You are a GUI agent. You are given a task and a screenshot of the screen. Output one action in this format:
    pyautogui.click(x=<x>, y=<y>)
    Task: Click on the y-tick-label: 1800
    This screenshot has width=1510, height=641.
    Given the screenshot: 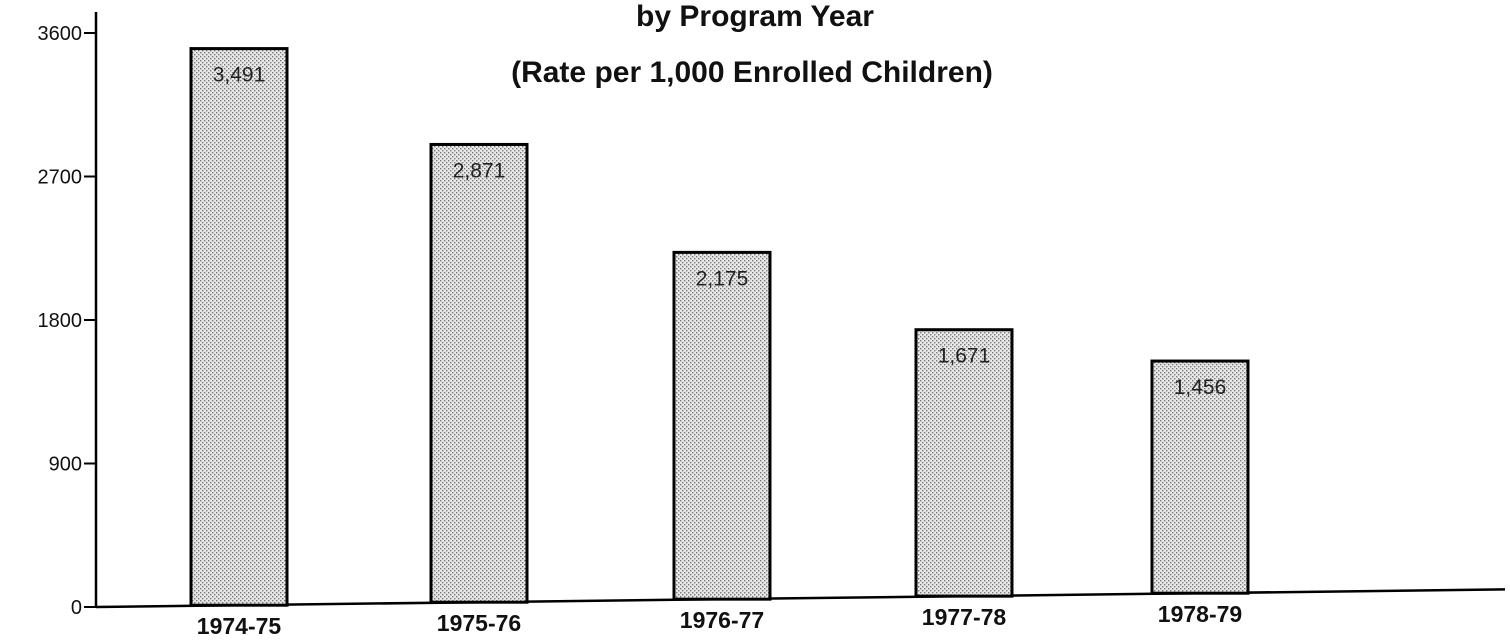 What is the action you would take?
    pyautogui.click(x=60, y=321)
    